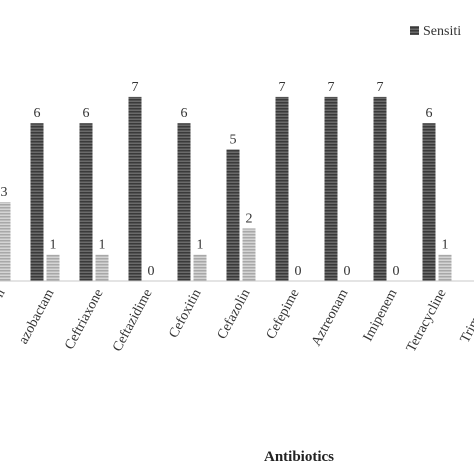 Image resolution: width=474 pixels, height=474 pixels. What do you see at coordinates (283, 314) in the screenshot?
I see `x-tick-label-6: Cefepime` at bounding box center [283, 314].